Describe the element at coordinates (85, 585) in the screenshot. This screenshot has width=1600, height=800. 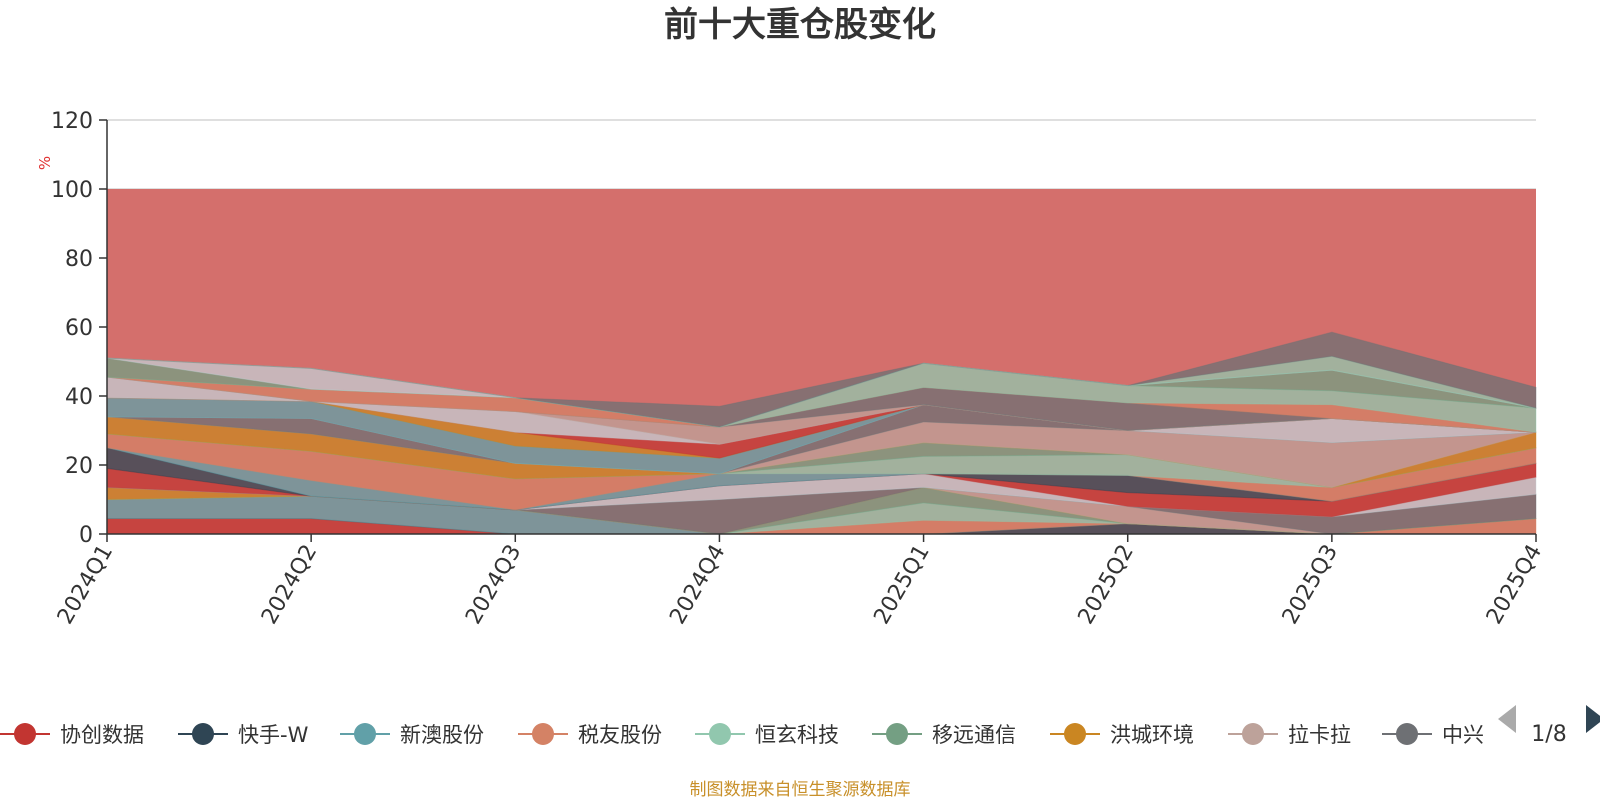
I see `x-tick-label: 2024Q1` at that location.